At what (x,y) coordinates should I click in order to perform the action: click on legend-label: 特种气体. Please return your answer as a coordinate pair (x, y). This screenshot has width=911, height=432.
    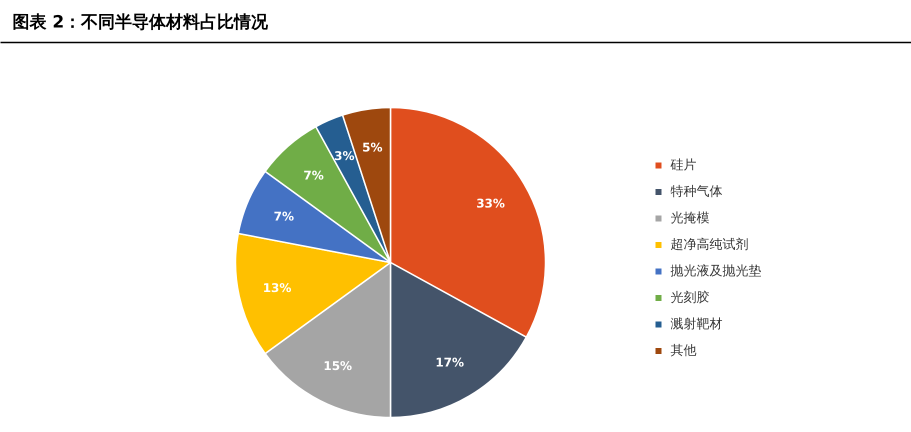
    Looking at the image, I should click on (696, 192).